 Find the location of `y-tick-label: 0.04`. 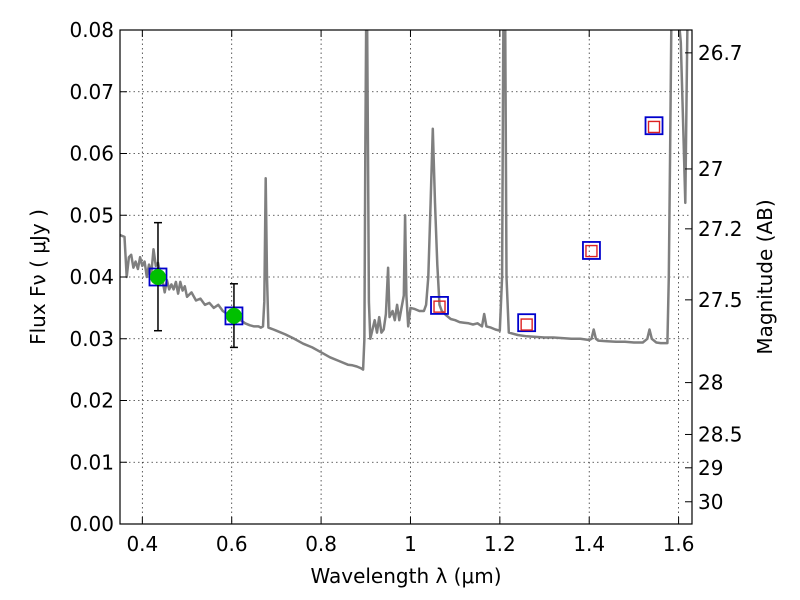

y-tick-label: 0.04 is located at coordinates (91, 277).